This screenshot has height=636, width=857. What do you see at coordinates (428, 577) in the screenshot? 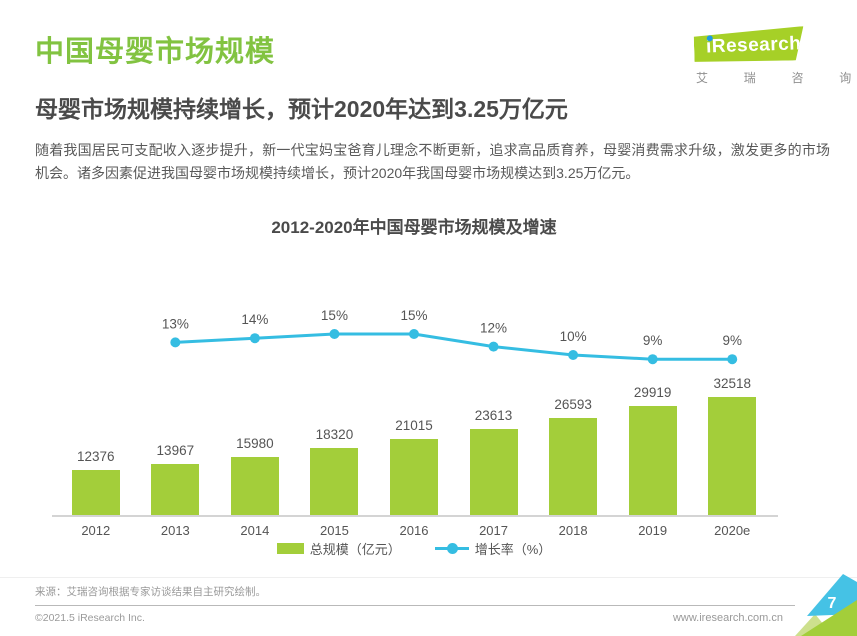
I see `footer-faint-divider` at bounding box center [428, 577].